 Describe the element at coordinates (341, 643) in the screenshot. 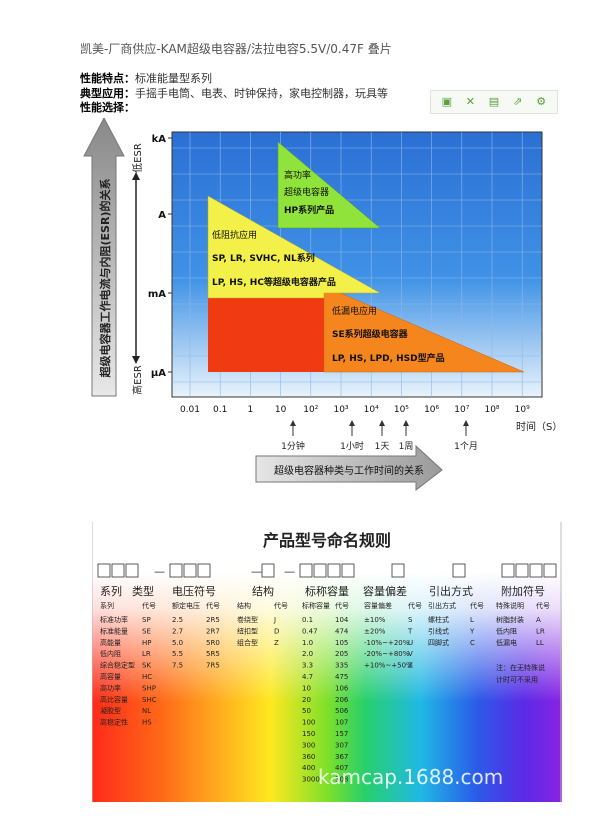

I see `capacity-code: 105` at that location.